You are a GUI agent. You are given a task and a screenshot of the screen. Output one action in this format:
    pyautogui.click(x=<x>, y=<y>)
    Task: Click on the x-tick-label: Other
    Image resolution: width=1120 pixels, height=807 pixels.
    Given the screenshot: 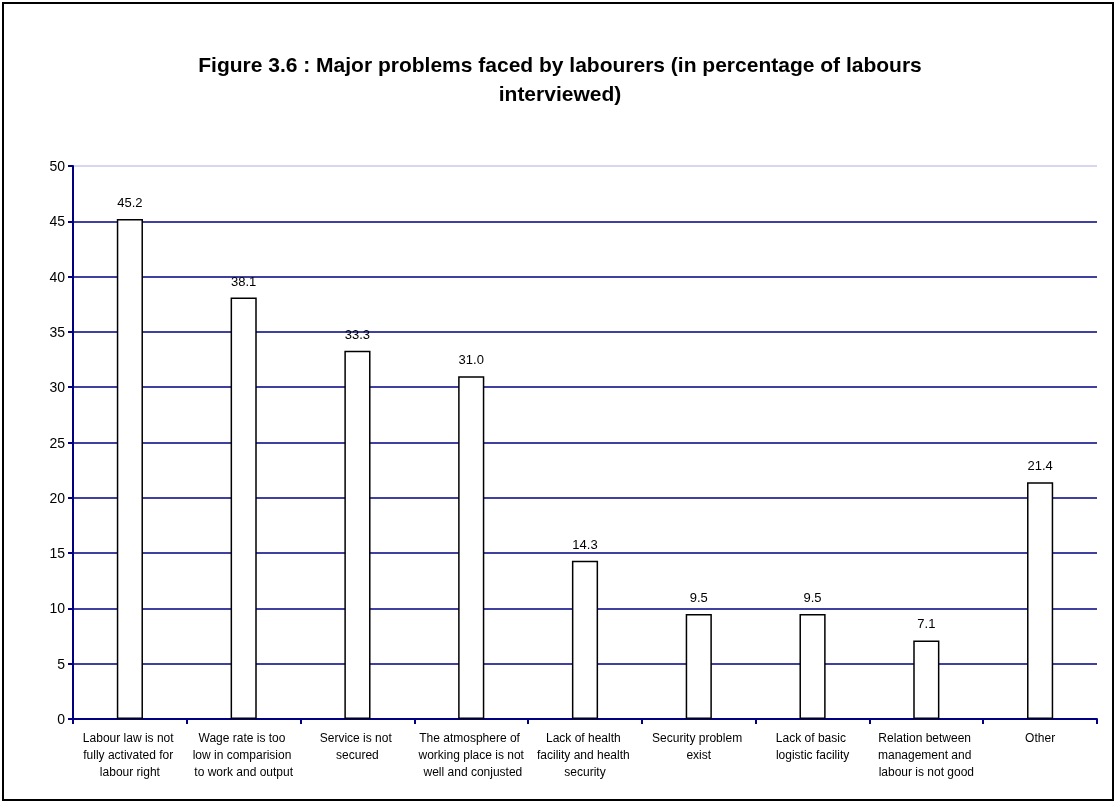 What is the action you would take?
    pyautogui.click(x=1040, y=737)
    